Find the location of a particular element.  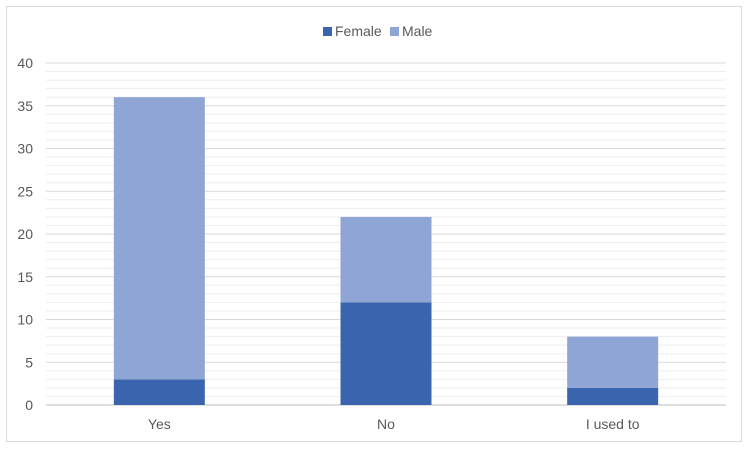

y-tick-label: 15 is located at coordinates (25, 277).